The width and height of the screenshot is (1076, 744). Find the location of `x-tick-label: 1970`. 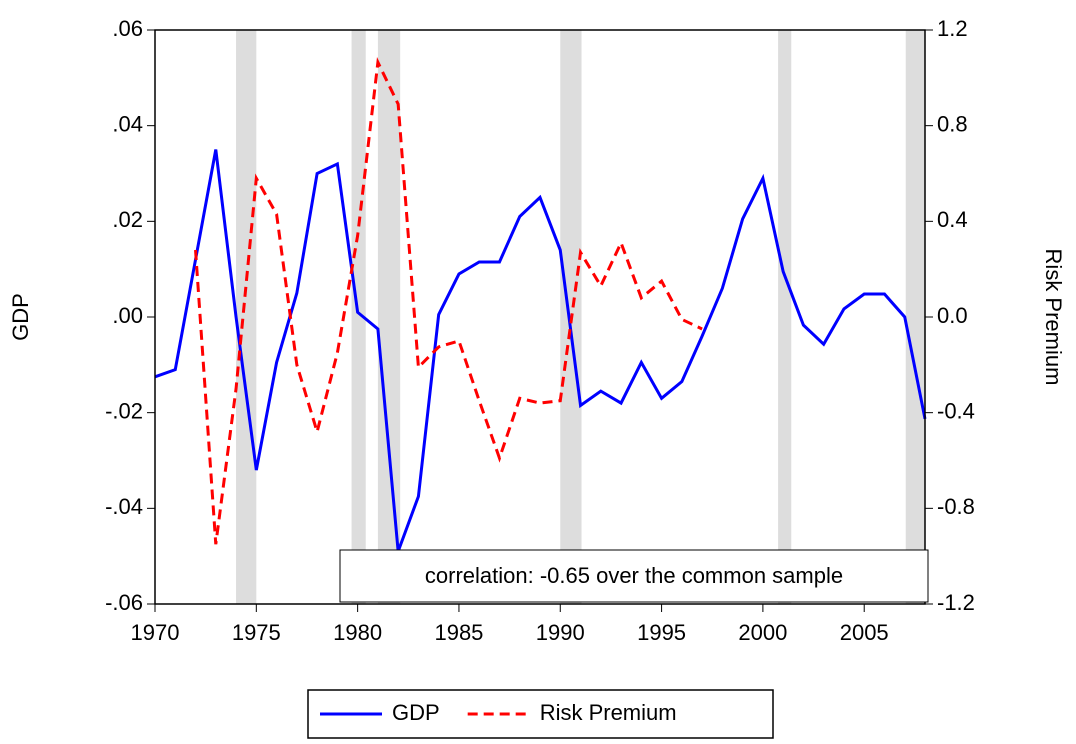

x-tick-label: 1970 is located at coordinates (155, 632).